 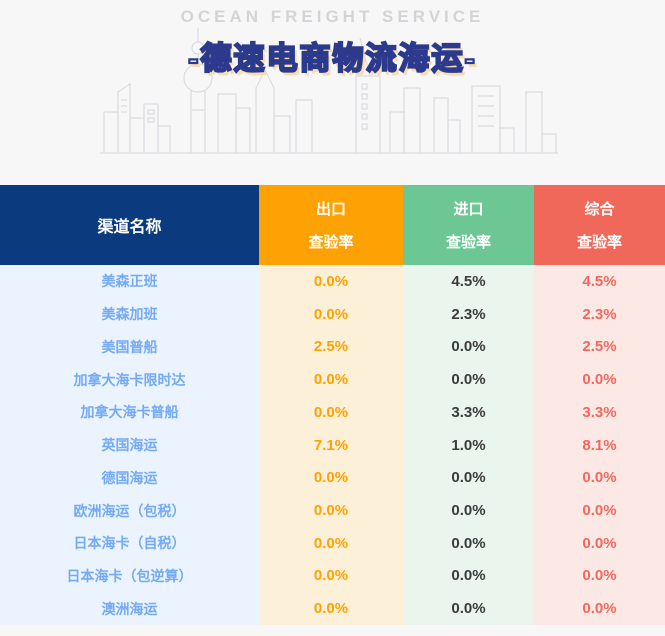 I want to click on header-import-line1: 进口, so click(x=468, y=209).